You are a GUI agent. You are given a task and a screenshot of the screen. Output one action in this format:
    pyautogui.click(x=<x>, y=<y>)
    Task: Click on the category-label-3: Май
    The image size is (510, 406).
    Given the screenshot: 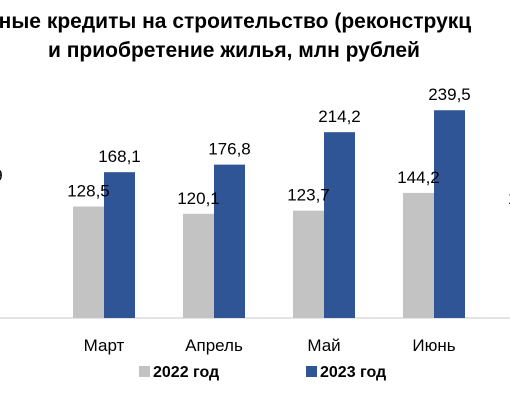 What is the action you would take?
    pyautogui.click(x=323, y=345)
    